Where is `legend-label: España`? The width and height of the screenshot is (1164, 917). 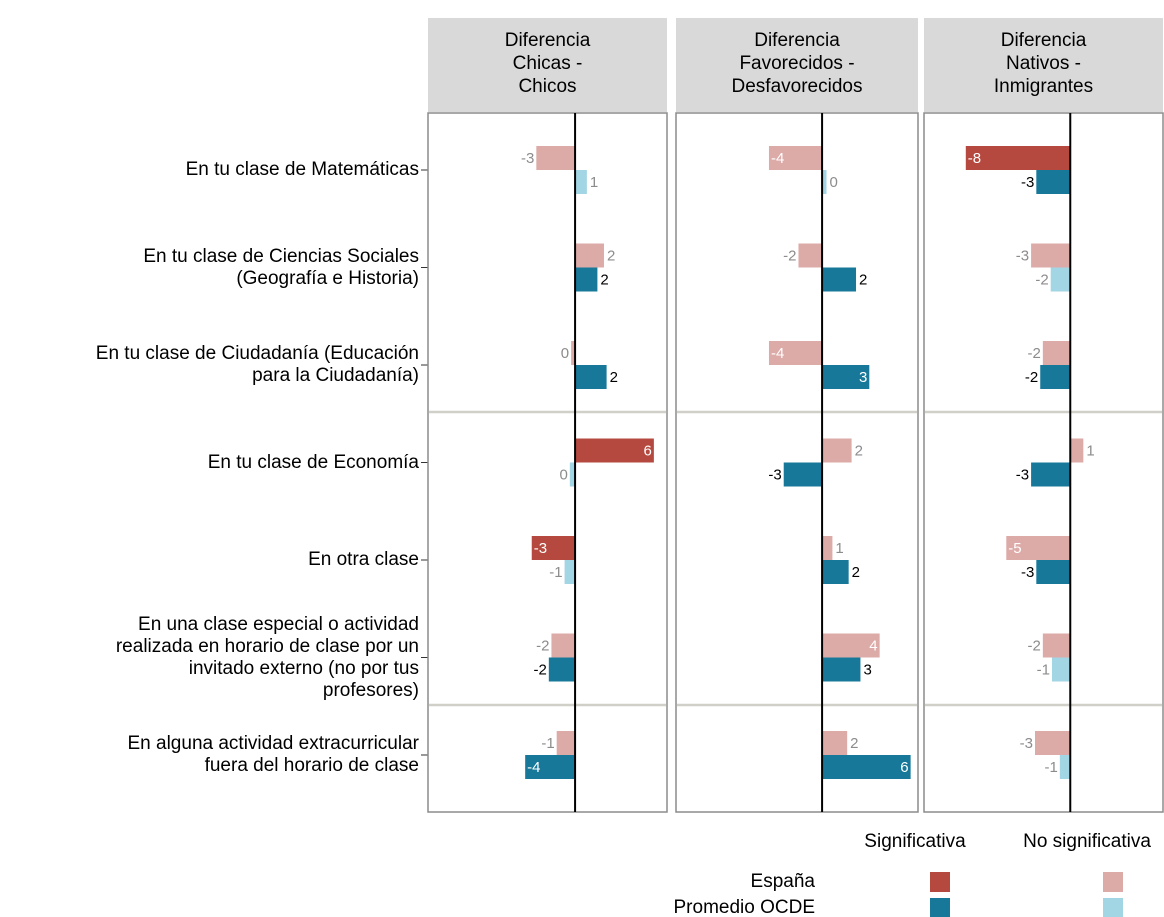
legend-label: España is located at coordinates (783, 881).